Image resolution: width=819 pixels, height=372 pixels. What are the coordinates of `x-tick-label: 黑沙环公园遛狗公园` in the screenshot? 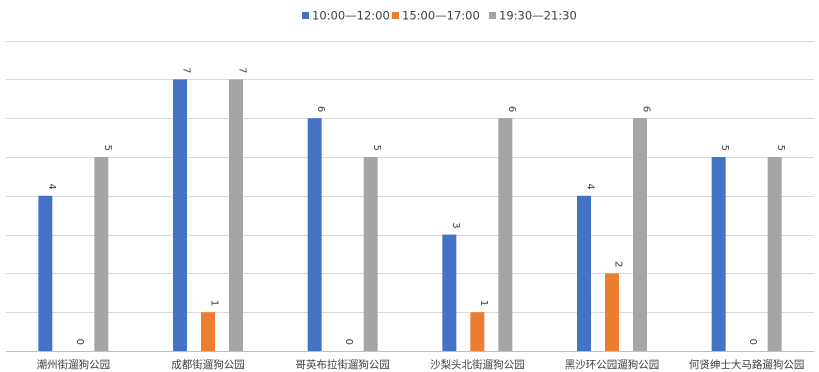 It's located at (612, 364).